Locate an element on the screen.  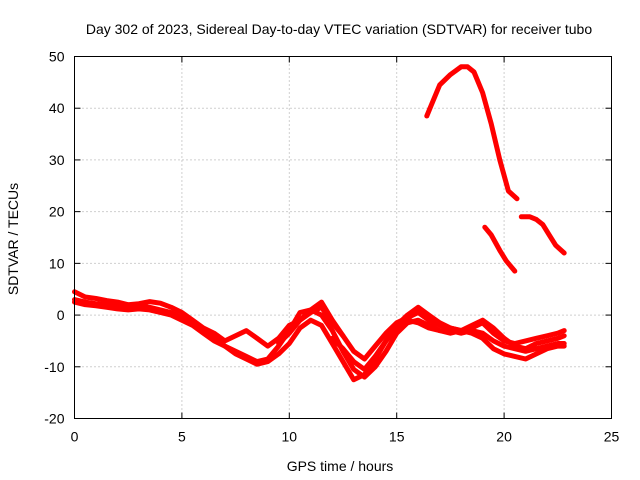
y-tick-label: 10 is located at coordinates (57, 263).